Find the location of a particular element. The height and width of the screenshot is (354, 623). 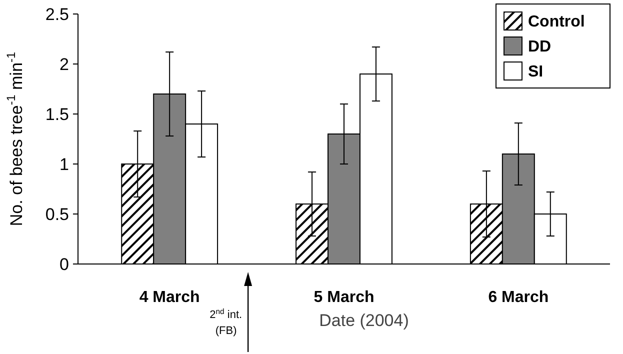

y-tick-label: 0 is located at coordinates (64, 264).